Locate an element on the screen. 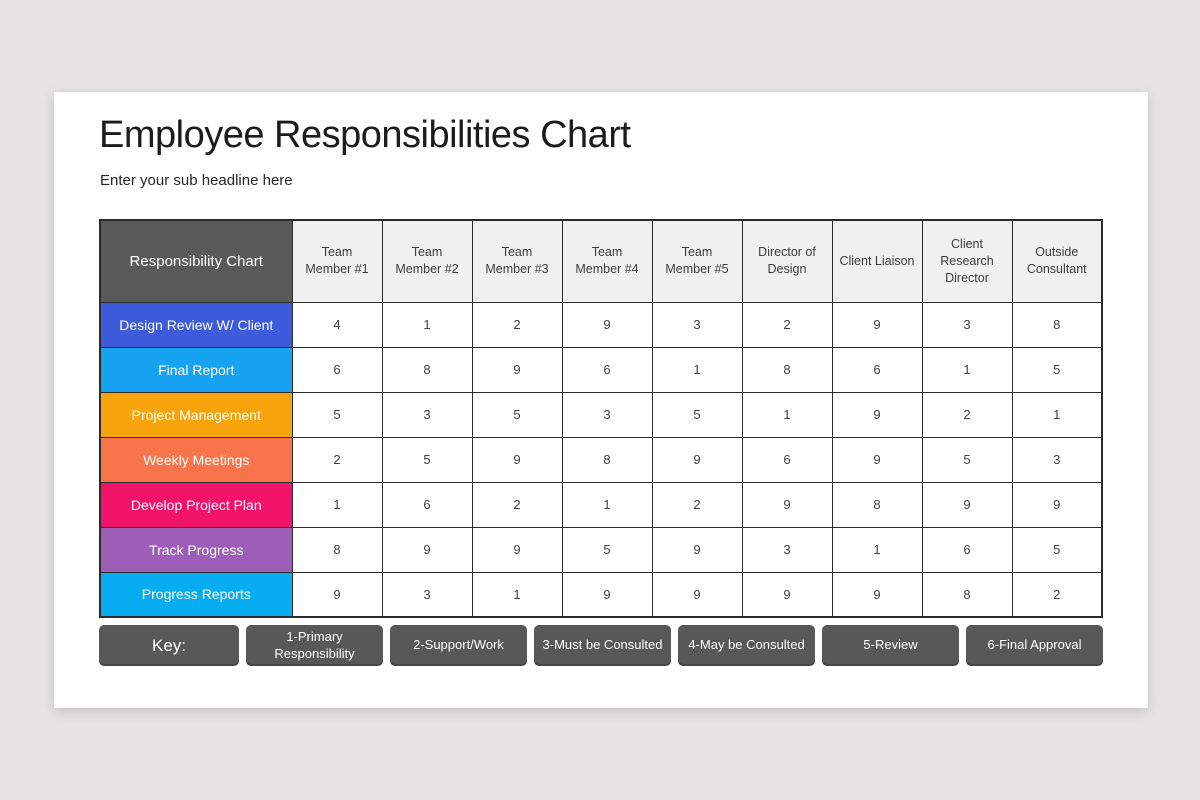 The width and height of the screenshot is (1200, 800). column-header: Team Member #1 is located at coordinates (337, 261).